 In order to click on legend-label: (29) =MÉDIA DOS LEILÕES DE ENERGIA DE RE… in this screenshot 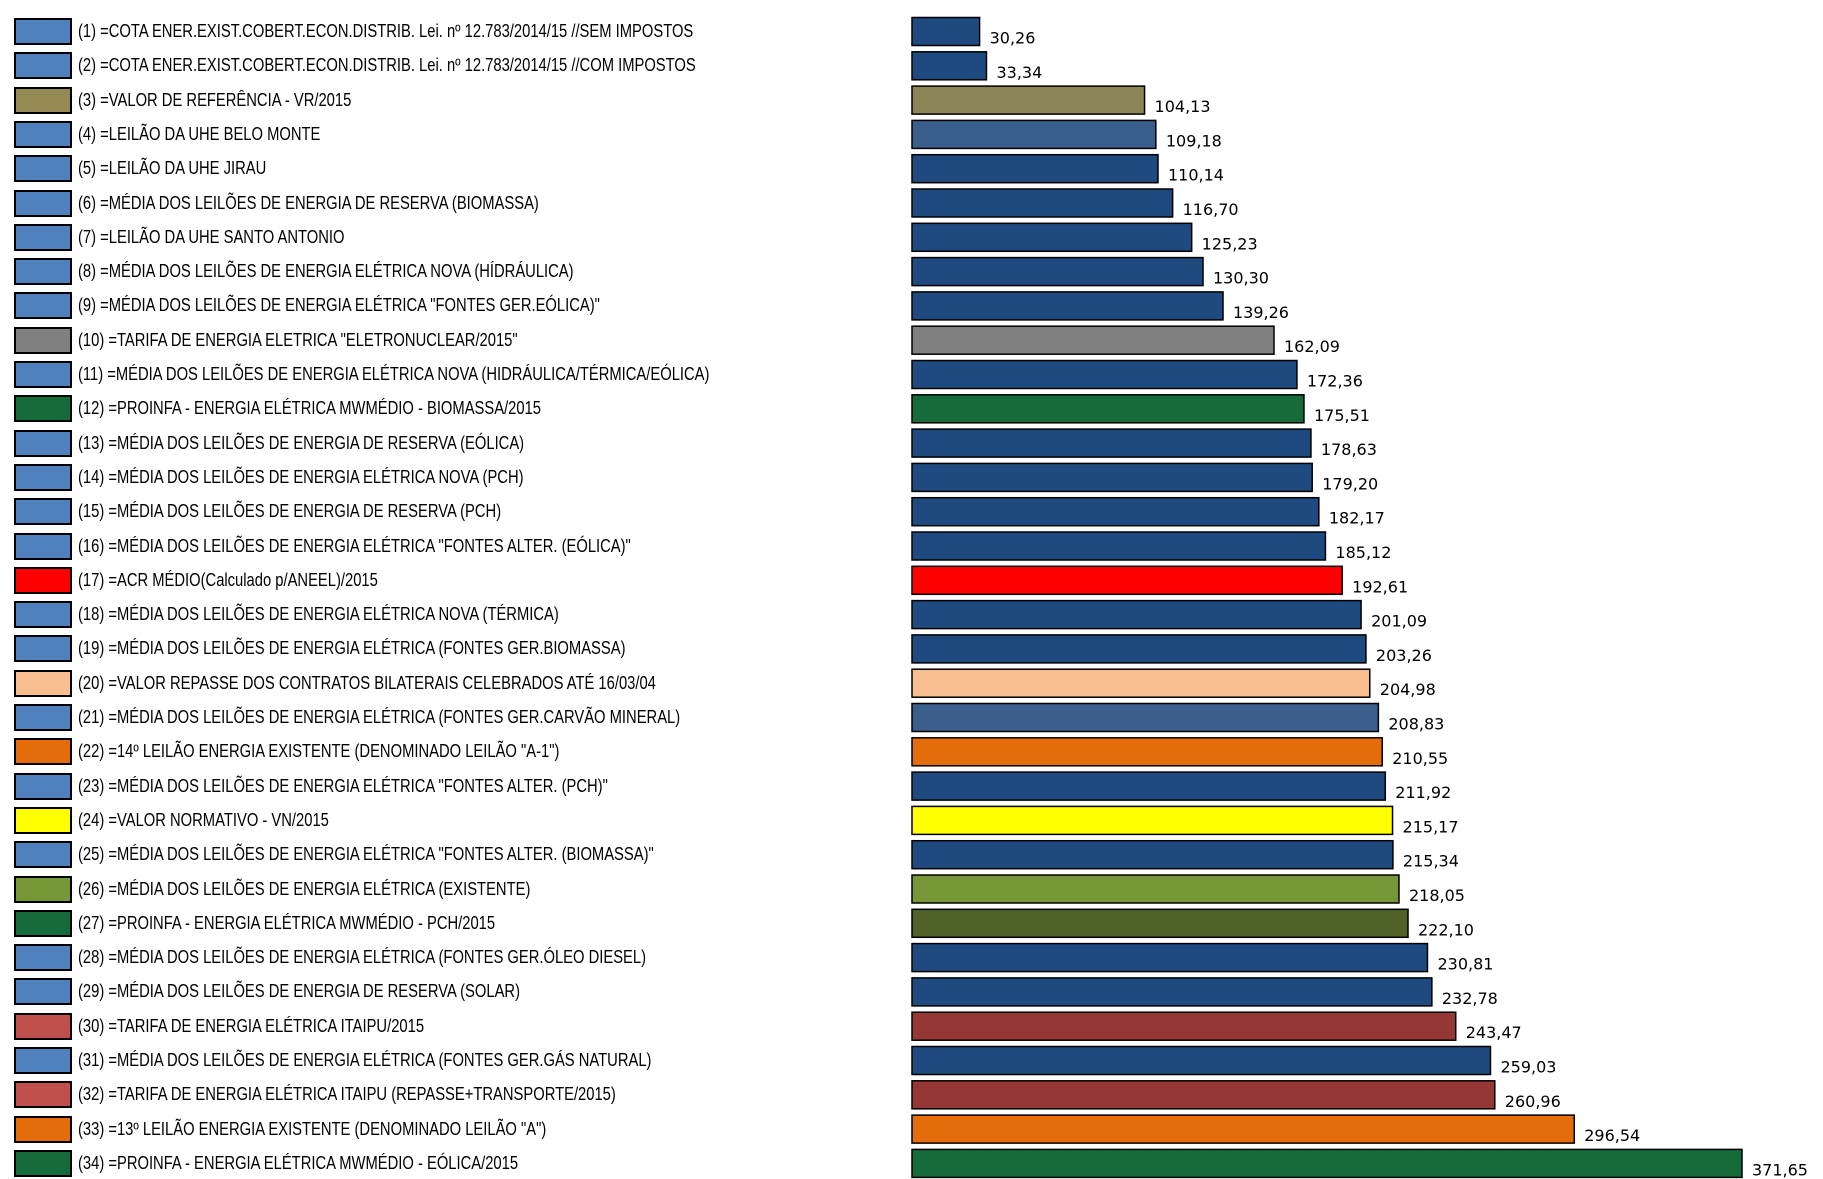, I will do `click(299, 991)`.